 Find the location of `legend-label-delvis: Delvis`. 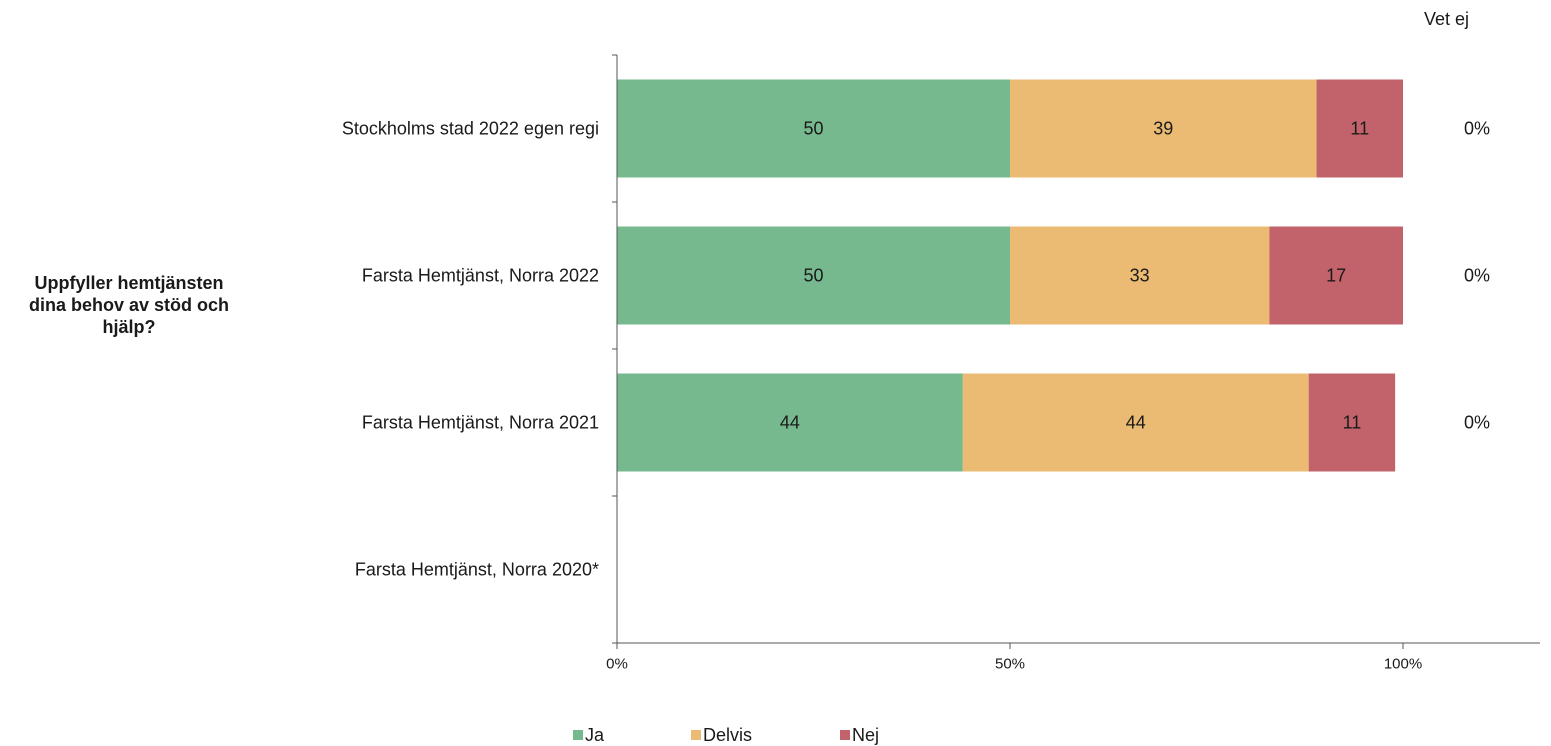

legend-label-delvis: Delvis is located at coordinates (727, 735).